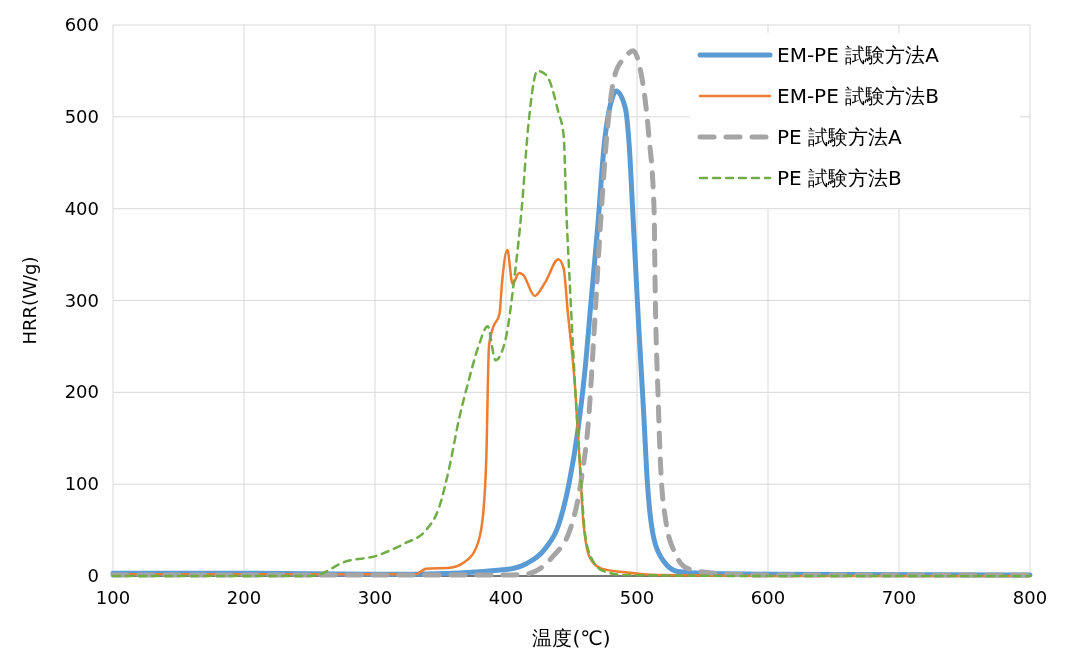 Image resolution: width=1075 pixels, height=666 pixels. What do you see at coordinates (858, 96) in the screenshot?
I see `legend-label: EM-PE 試験方法B` at bounding box center [858, 96].